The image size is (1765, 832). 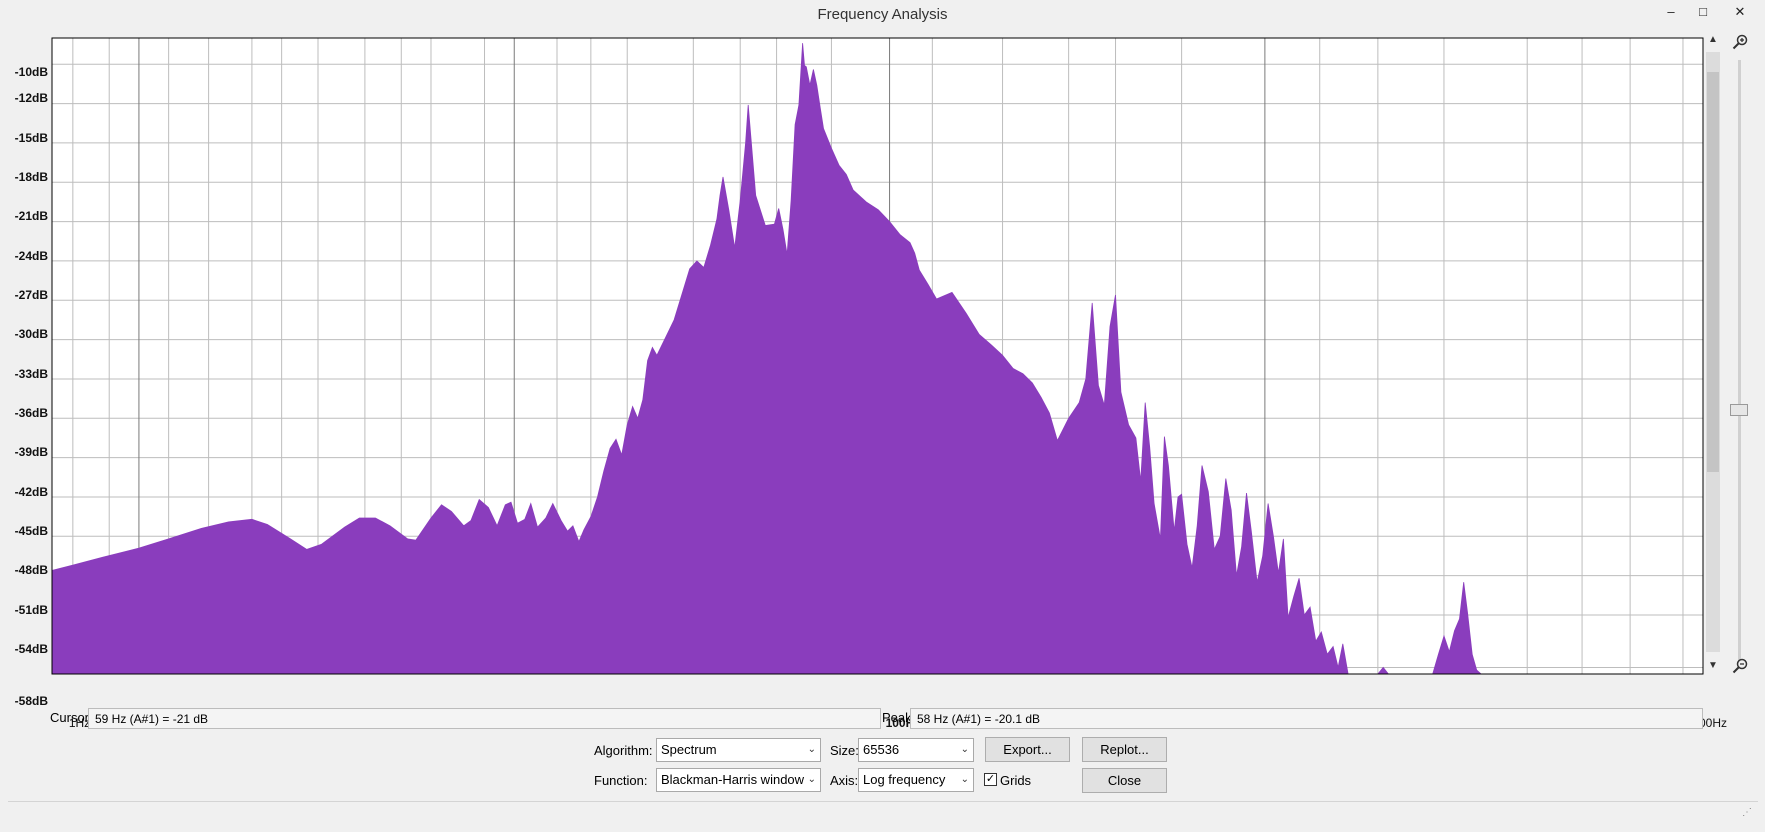 What do you see at coordinates (1703, 11) in the screenshot?
I see `maximize-button: □` at bounding box center [1703, 11].